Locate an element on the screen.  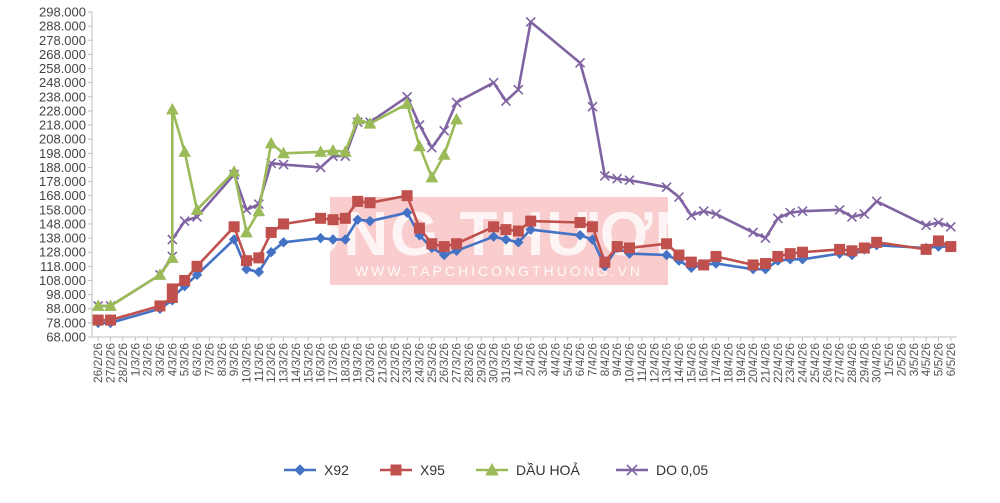
y-tick-label: 178.000 is located at coordinates (62, 181).